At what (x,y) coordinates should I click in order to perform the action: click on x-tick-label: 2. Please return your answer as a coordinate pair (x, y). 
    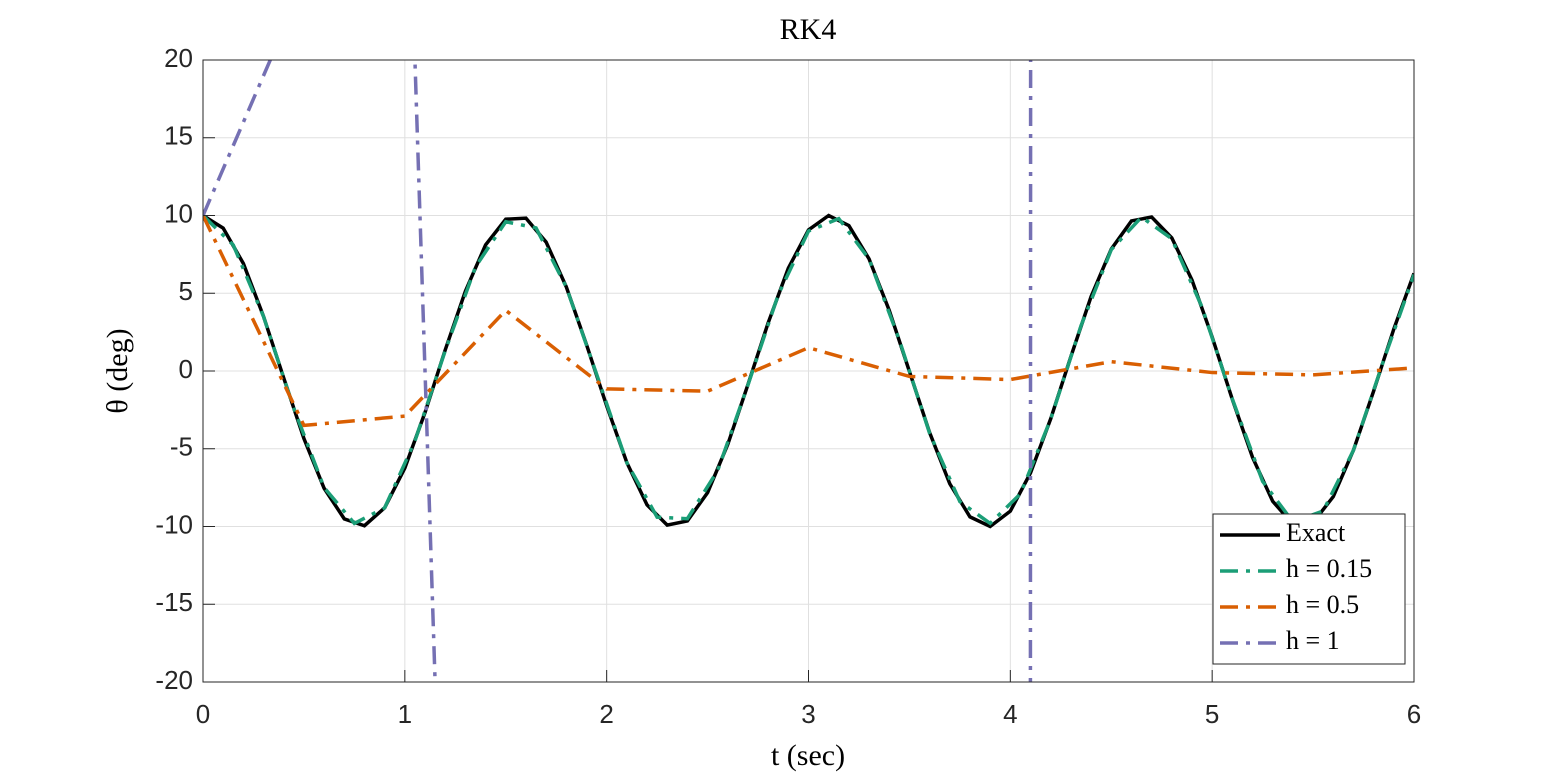
    Looking at the image, I should click on (606, 714).